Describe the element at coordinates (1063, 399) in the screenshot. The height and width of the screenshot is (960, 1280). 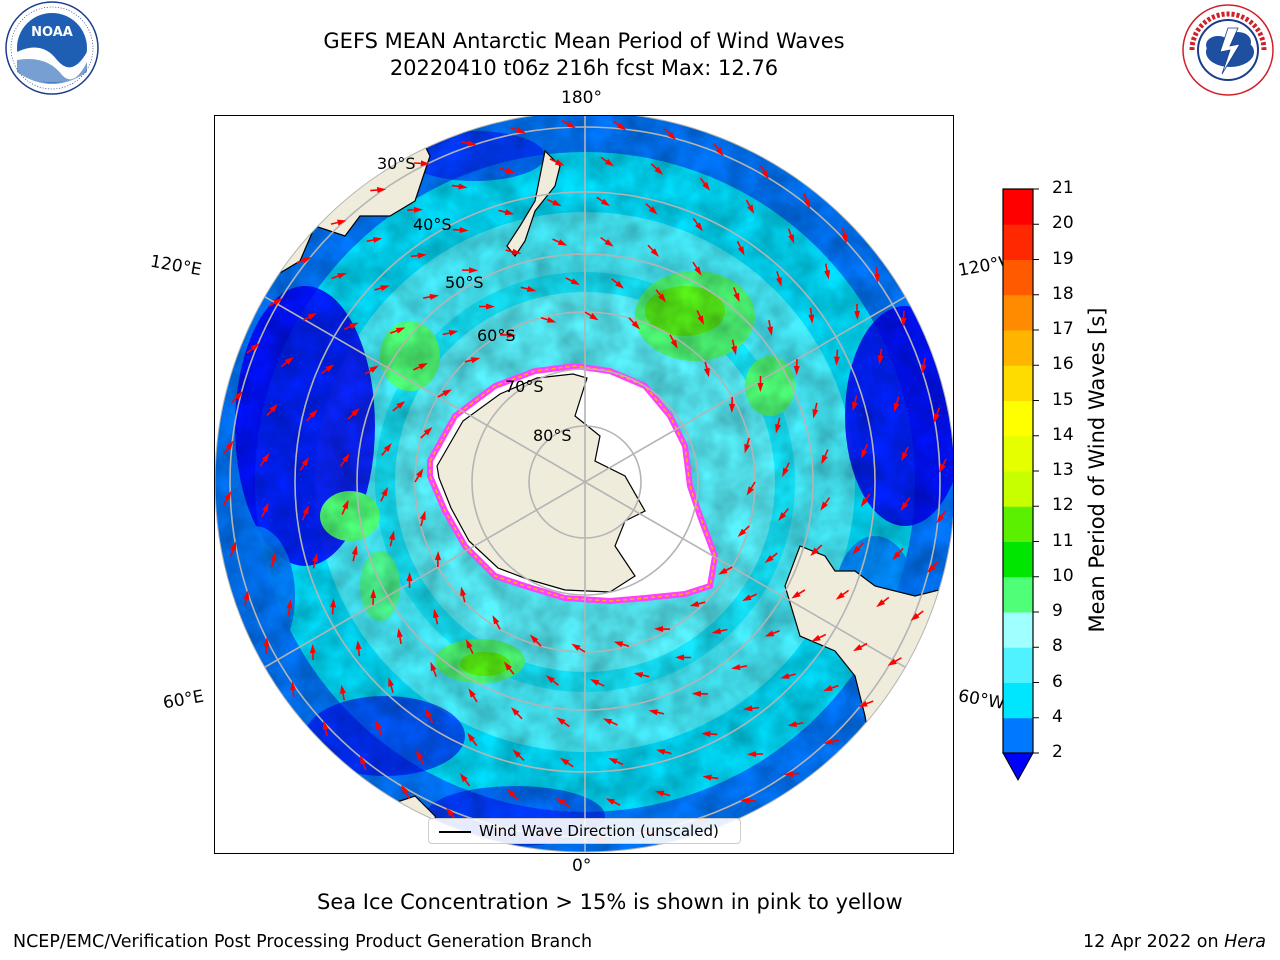
I see `colorbar-tick-label: 15` at that location.